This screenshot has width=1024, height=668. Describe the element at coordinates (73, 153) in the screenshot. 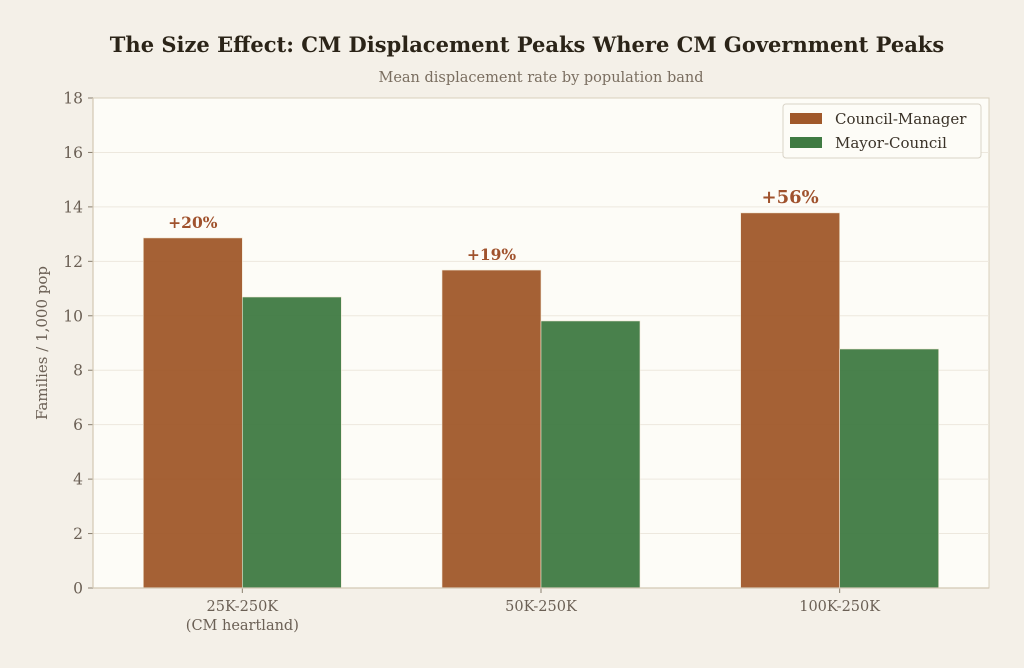

I see `y-tick-label: 16` at that location.